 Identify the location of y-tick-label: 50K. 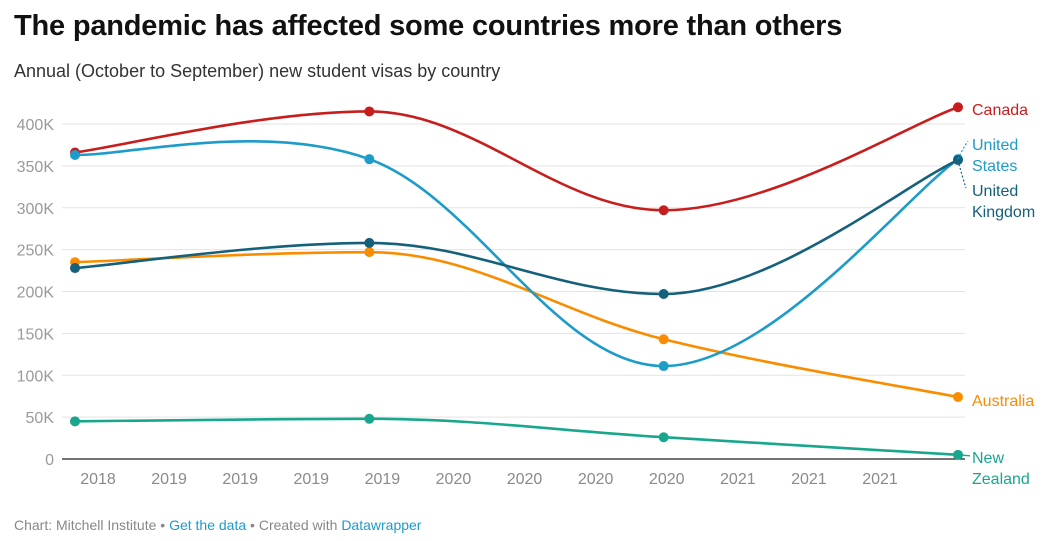
(40, 418).